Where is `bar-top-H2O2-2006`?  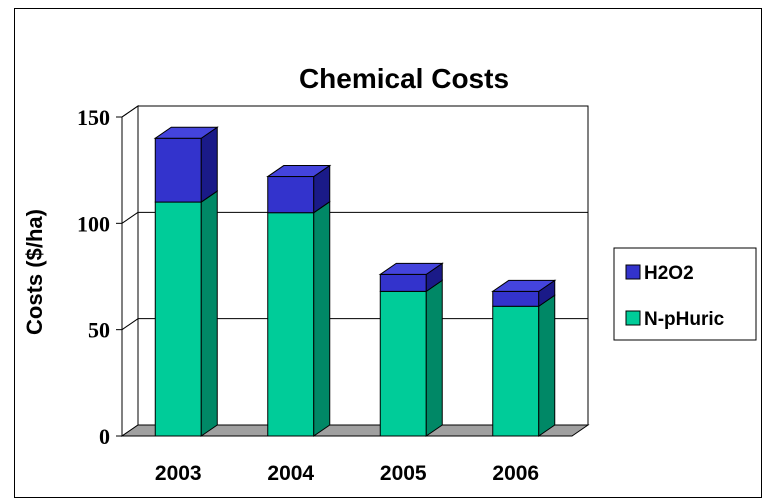
bar-top-H2O2-2006 is located at coordinates (524, 285).